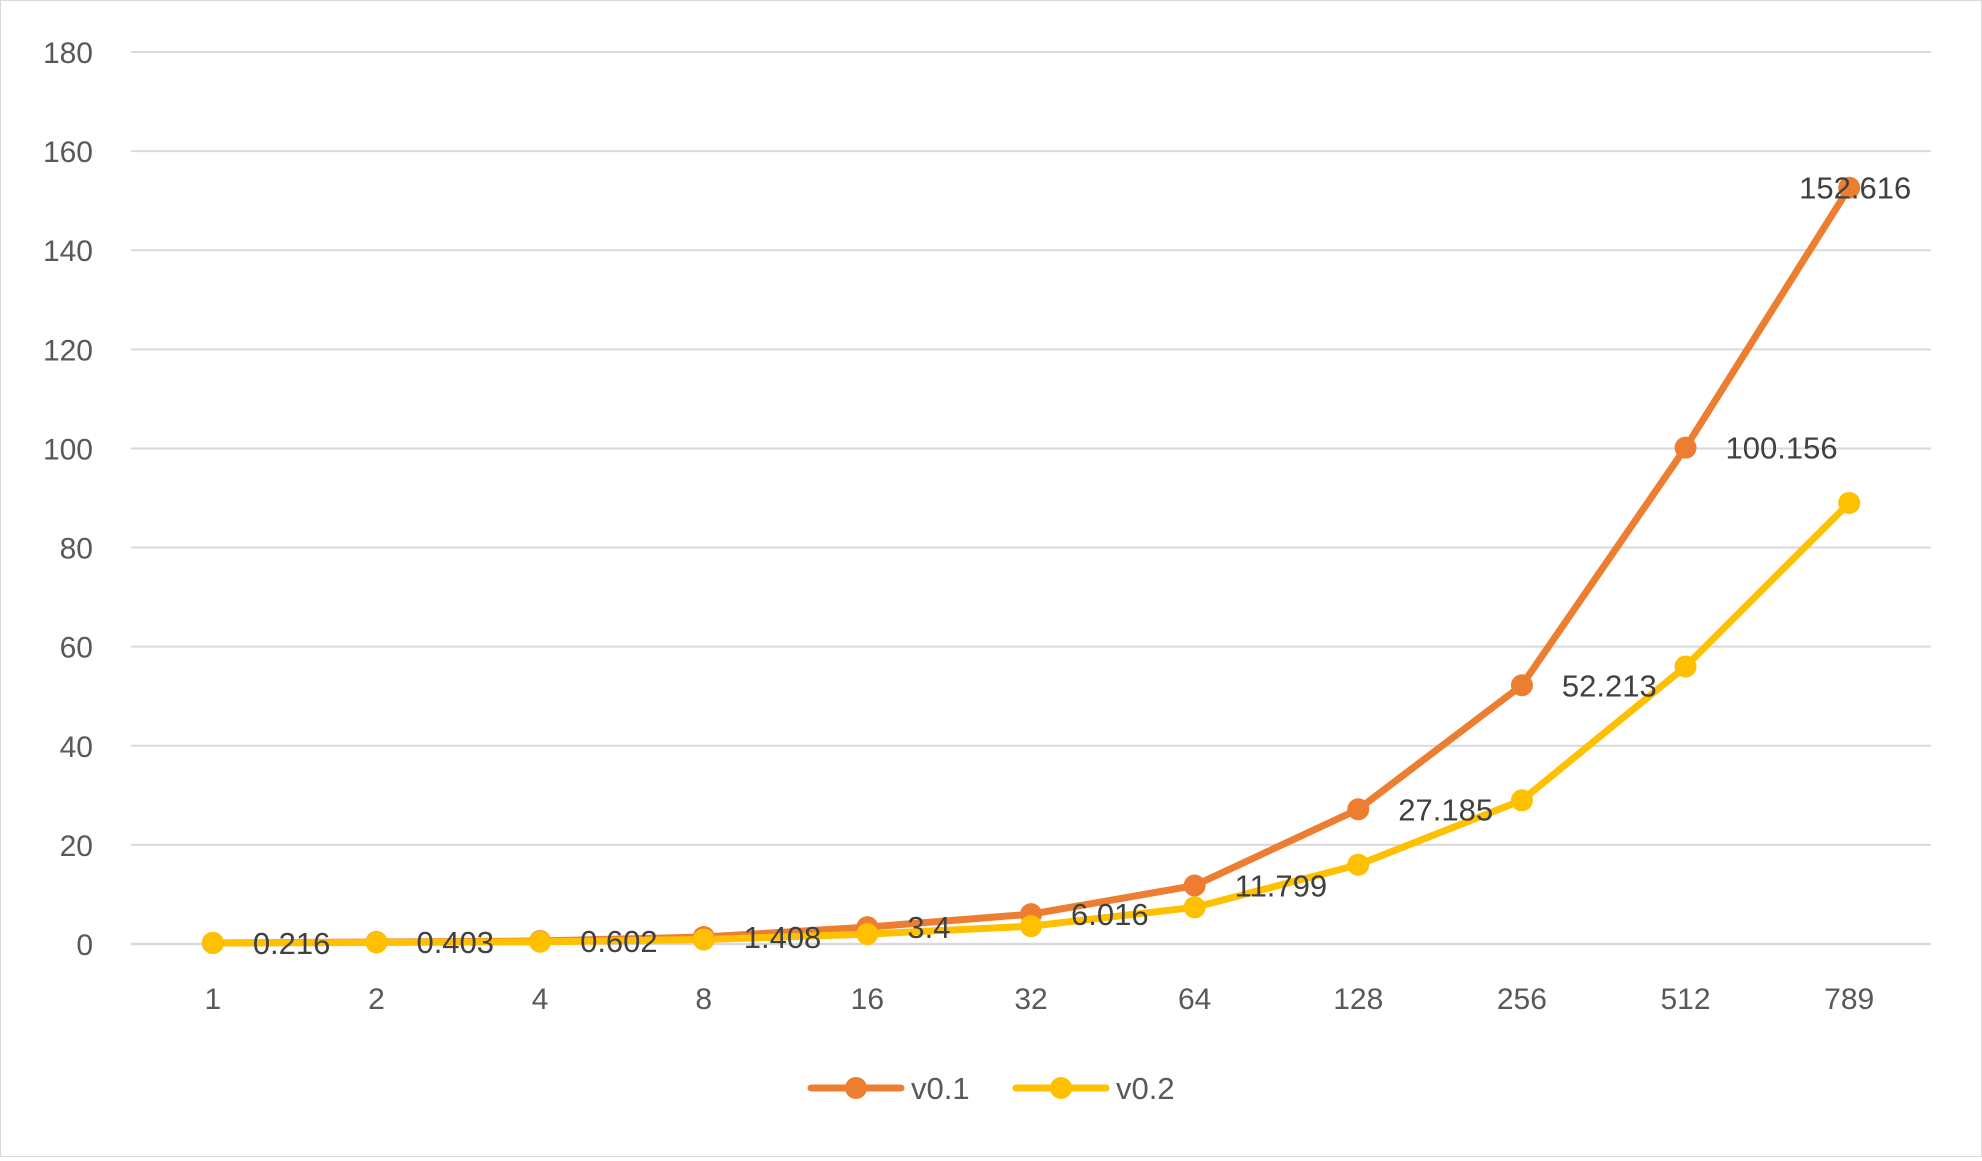 The width and height of the screenshot is (1982, 1161). I want to click on x-axis-tick-labels: 1 2 4 8 16 32 64 128 256 512 789, so click(1039, 999).